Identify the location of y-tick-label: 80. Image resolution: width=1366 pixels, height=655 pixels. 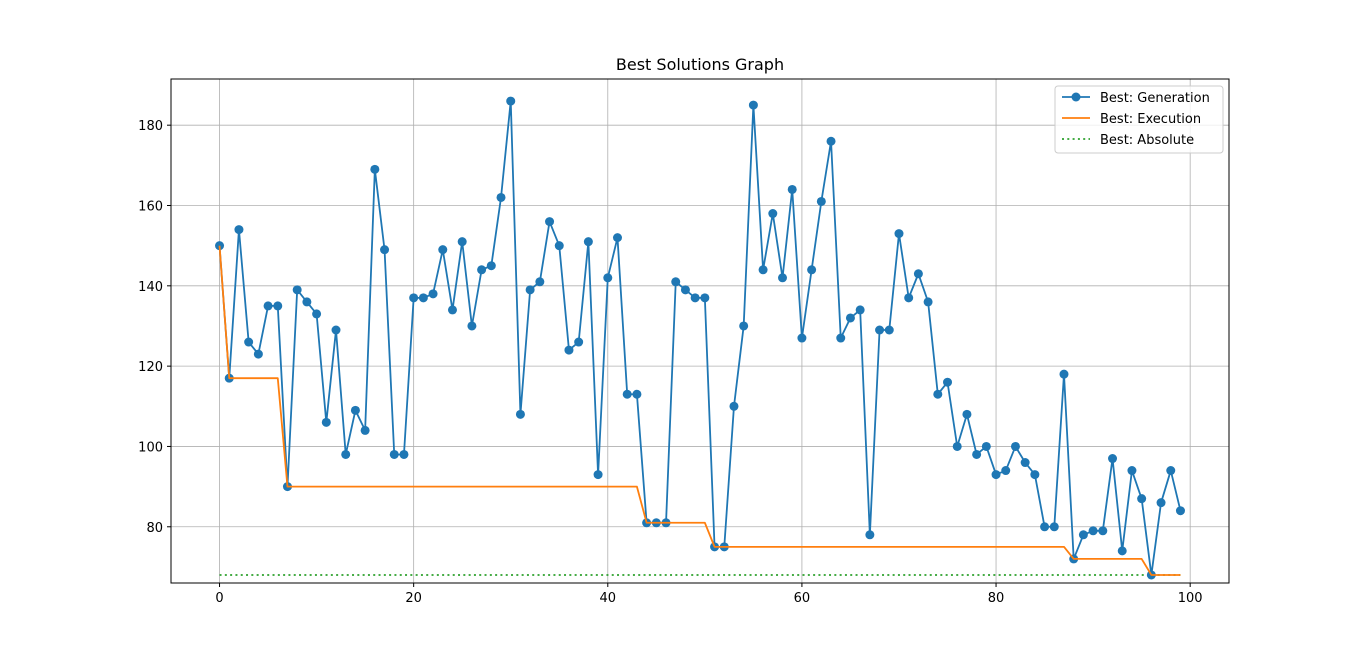
(154, 528).